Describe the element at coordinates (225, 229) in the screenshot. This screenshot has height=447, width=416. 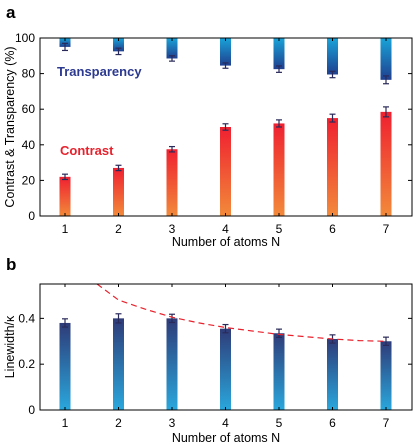
I see `a-xtick-label: 4` at that location.